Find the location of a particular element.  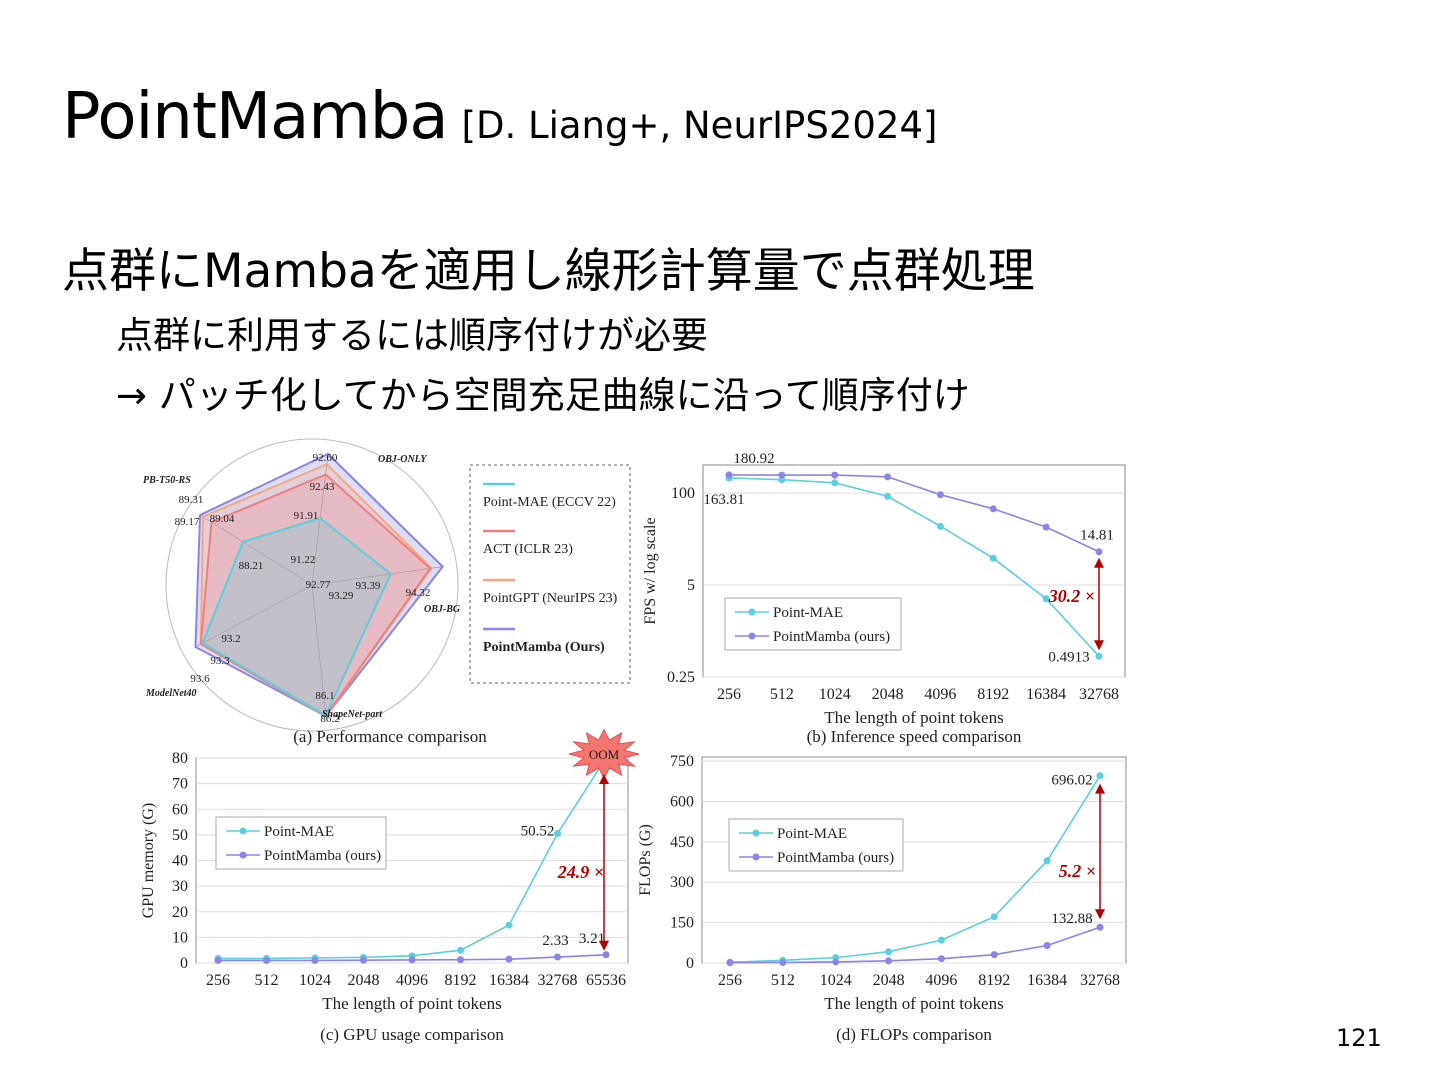

speed-ratio-arrowhead is located at coordinates (1099, 562).